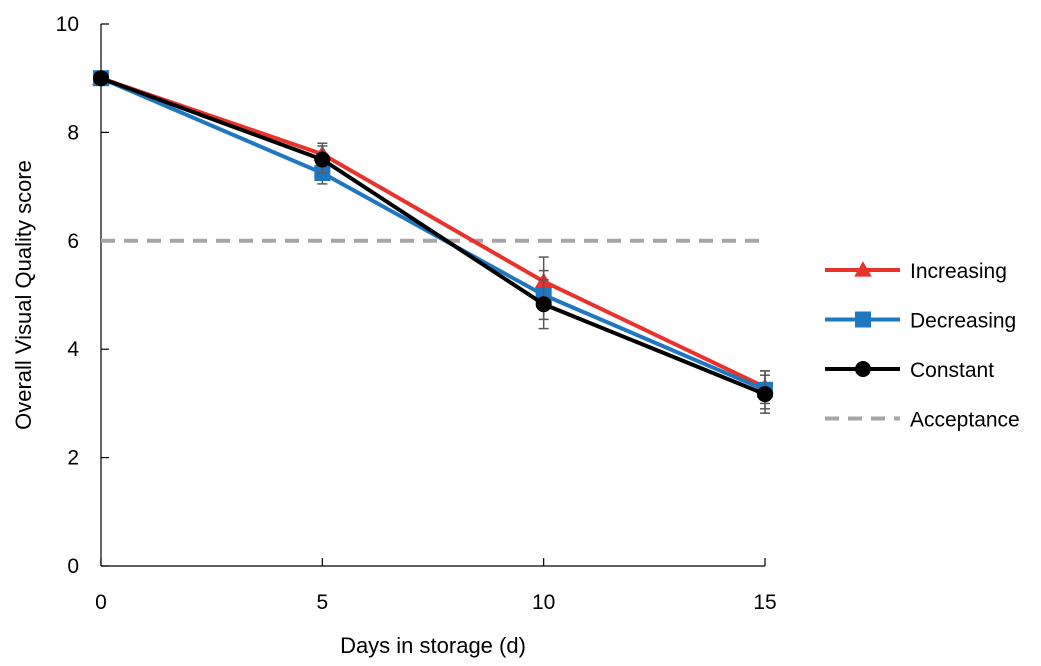  Describe the element at coordinates (73, 241) in the screenshot. I see `y-tick-label: 6` at that location.